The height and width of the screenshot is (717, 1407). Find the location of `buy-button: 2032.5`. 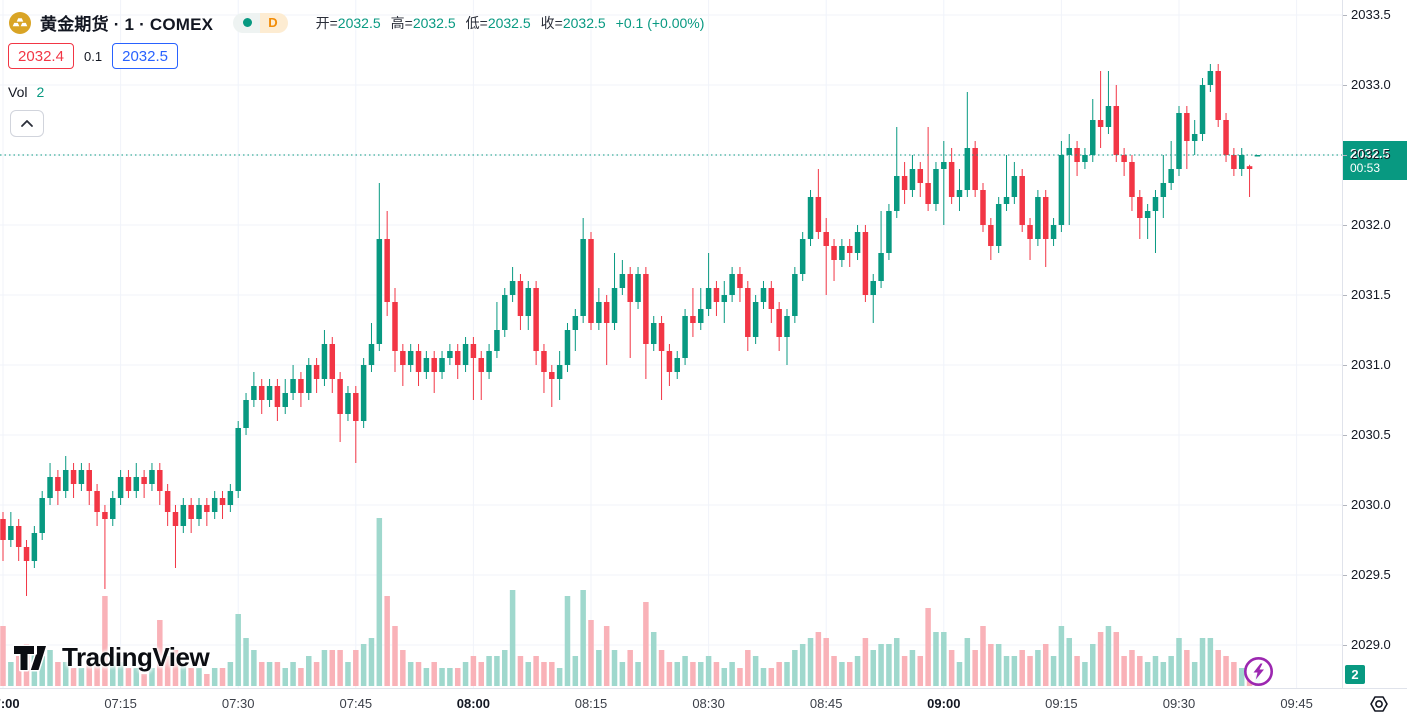

buy-button: 2032.5 is located at coordinates (145, 56).